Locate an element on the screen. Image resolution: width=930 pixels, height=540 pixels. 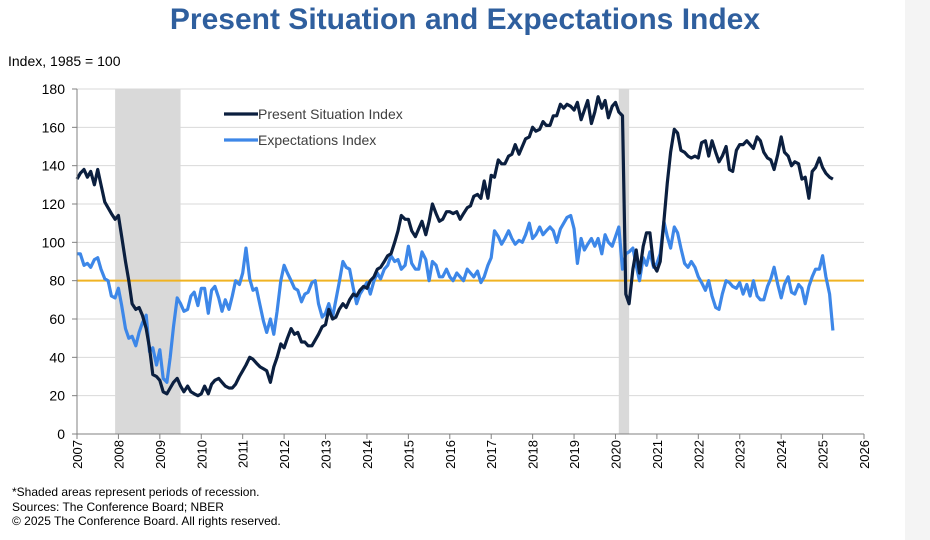
y-tick-label: 20 is located at coordinates (57, 396).